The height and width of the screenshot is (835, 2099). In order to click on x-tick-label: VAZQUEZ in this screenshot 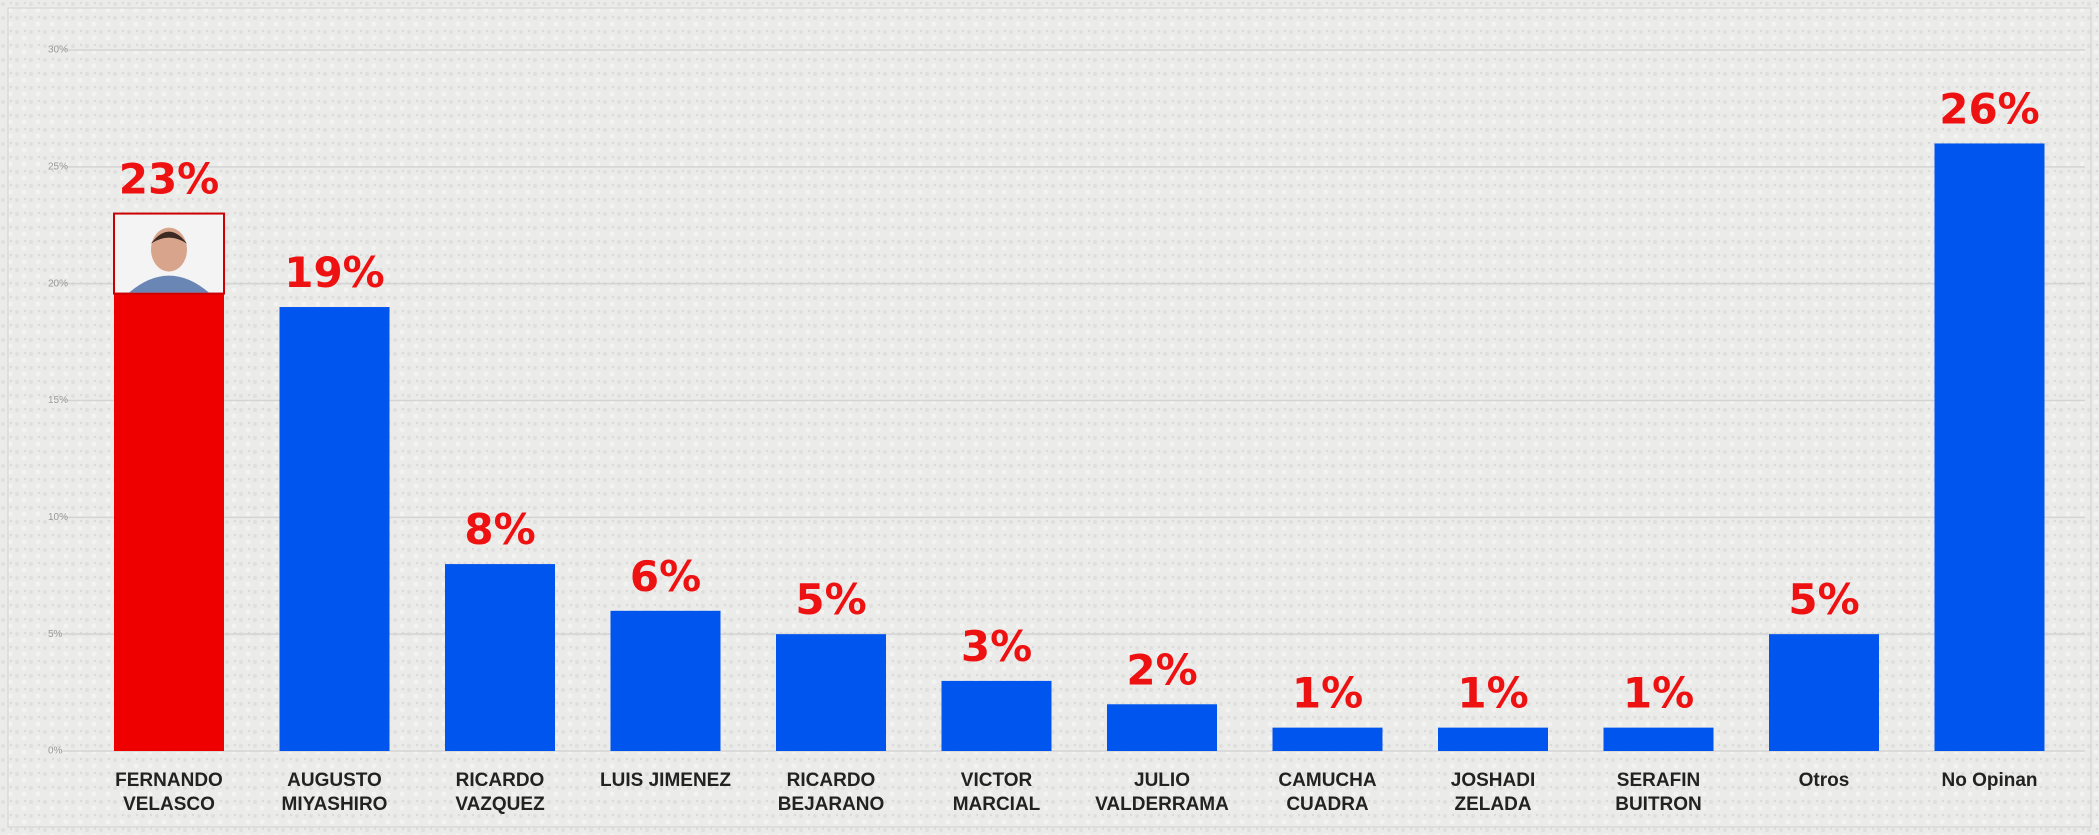, I will do `click(500, 804)`.